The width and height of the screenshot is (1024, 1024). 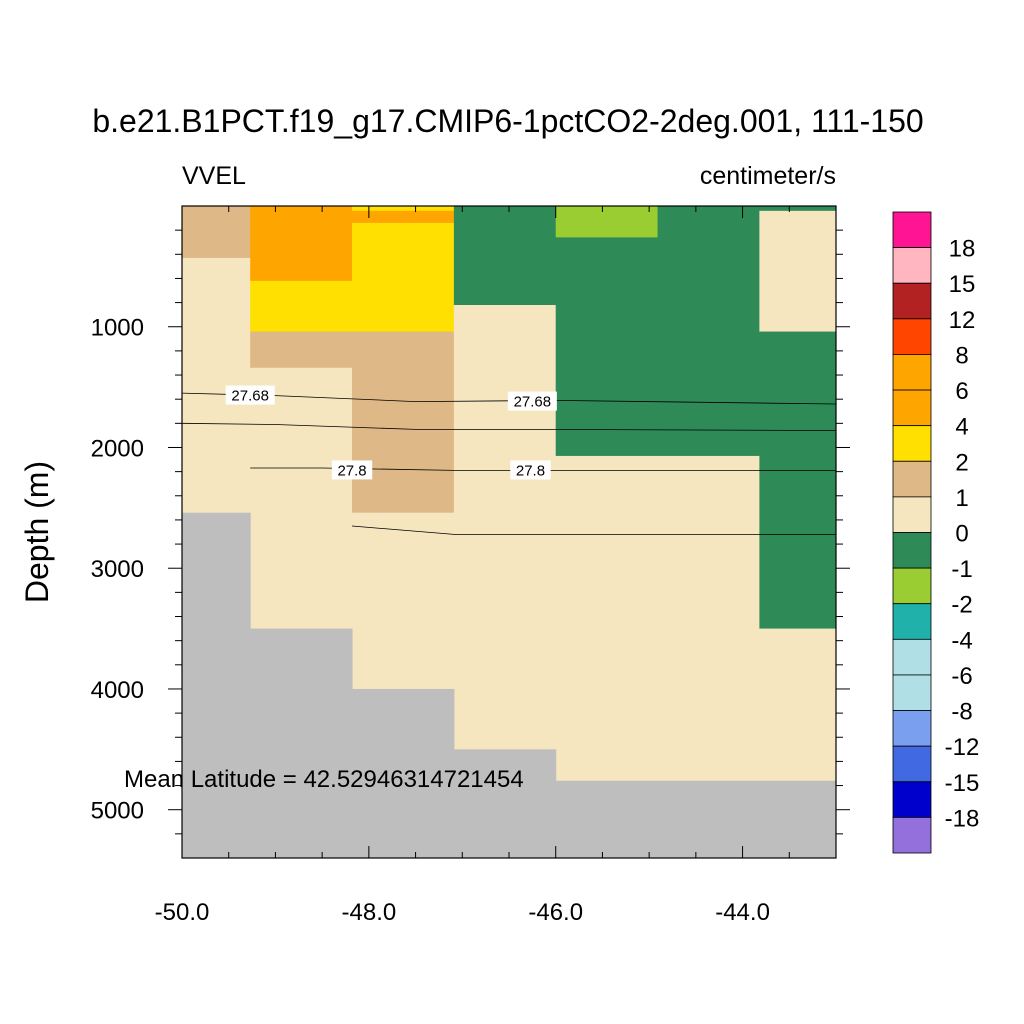 What do you see at coordinates (962, 284) in the screenshot?
I see `colorbar-label: 15` at bounding box center [962, 284].